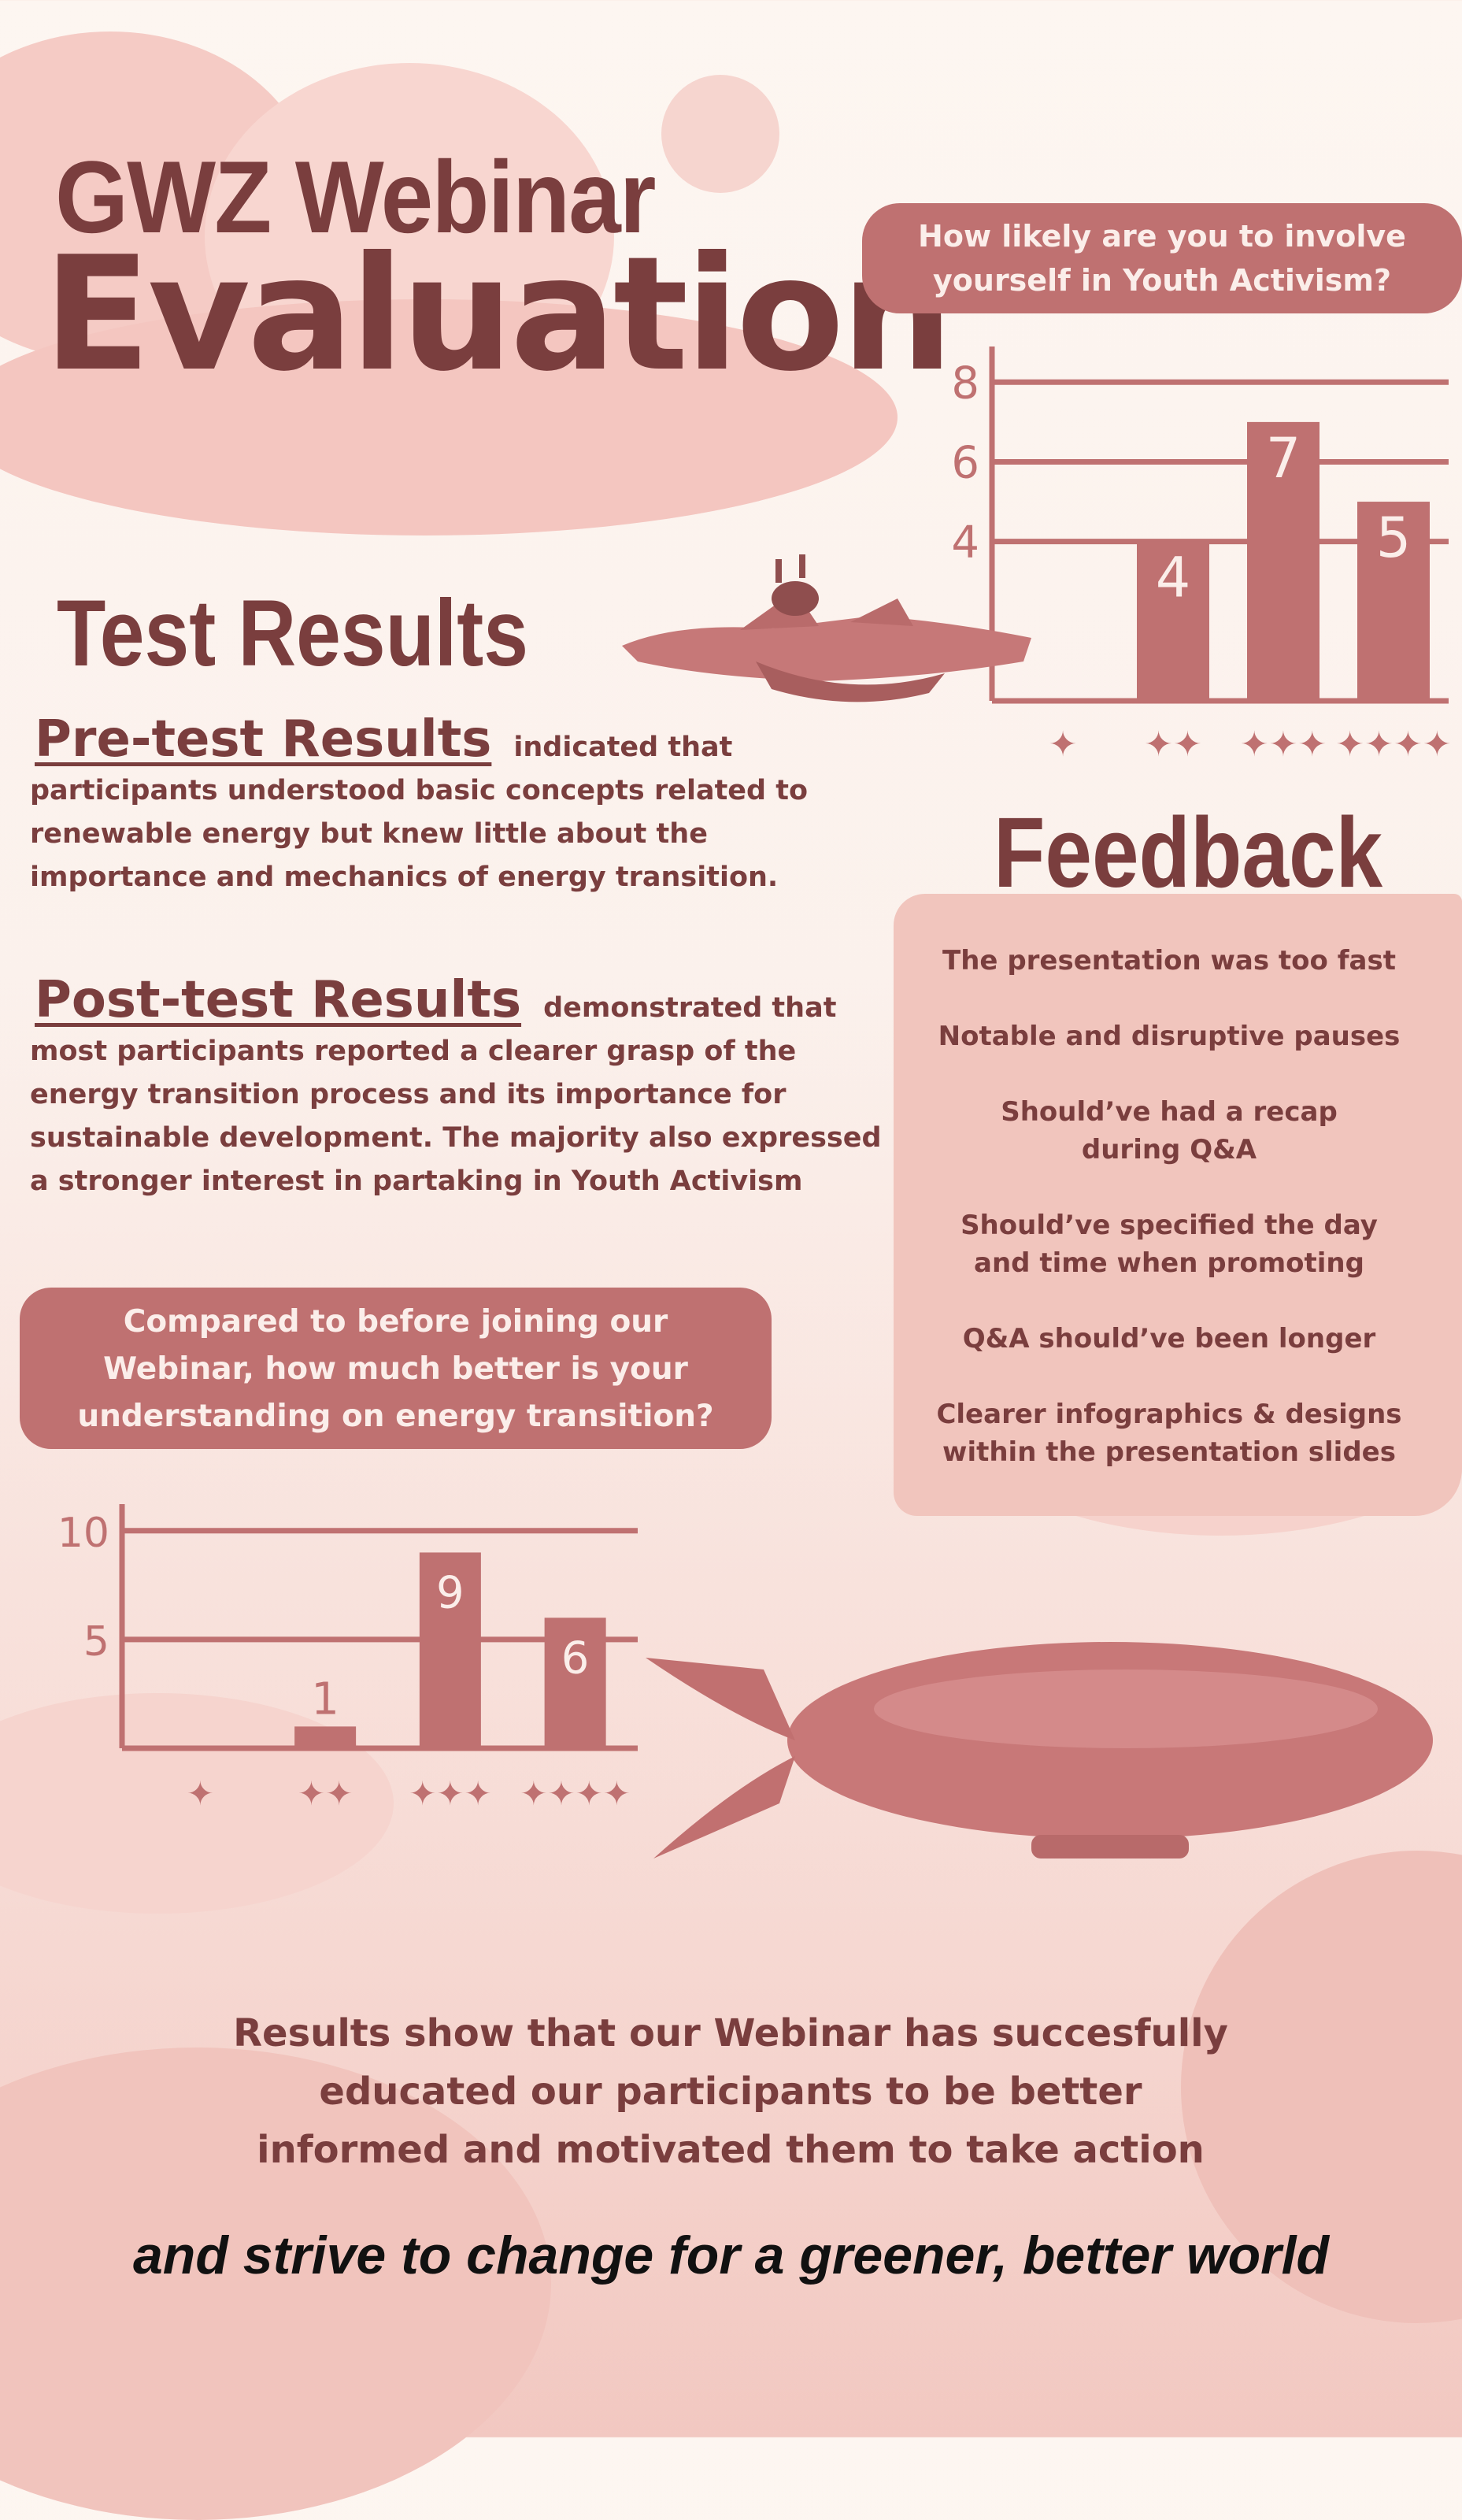  Describe the element at coordinates (1169, 1036) in the screenshot. I see `feedback-item: Notable and disruptive pauses` at that location.